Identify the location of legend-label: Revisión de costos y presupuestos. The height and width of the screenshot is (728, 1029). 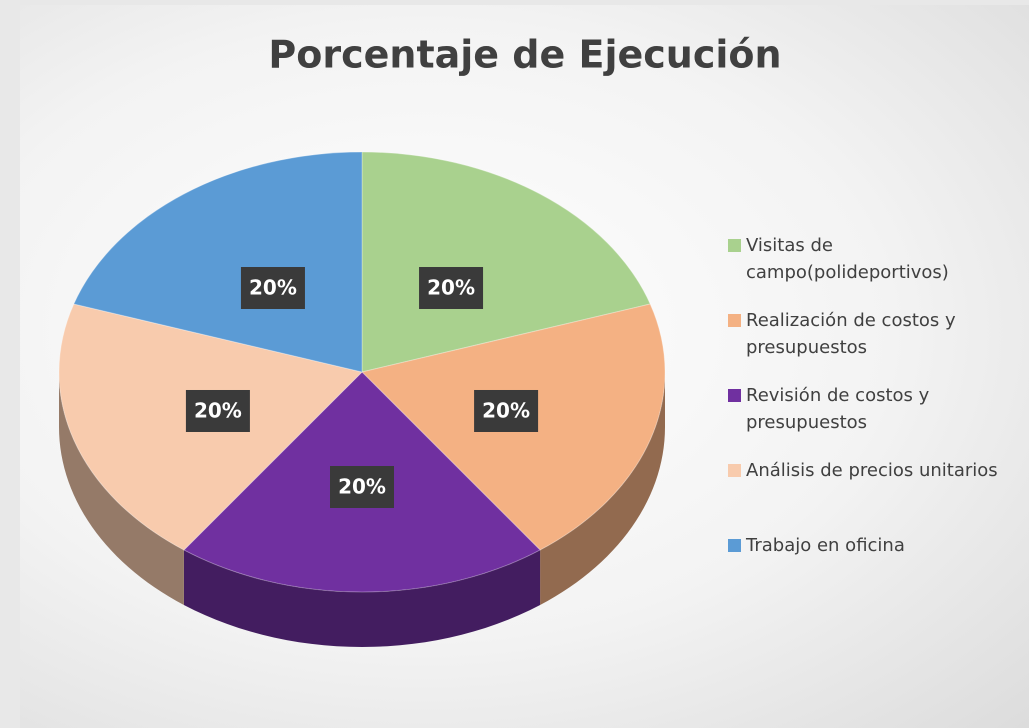
(838, 409).